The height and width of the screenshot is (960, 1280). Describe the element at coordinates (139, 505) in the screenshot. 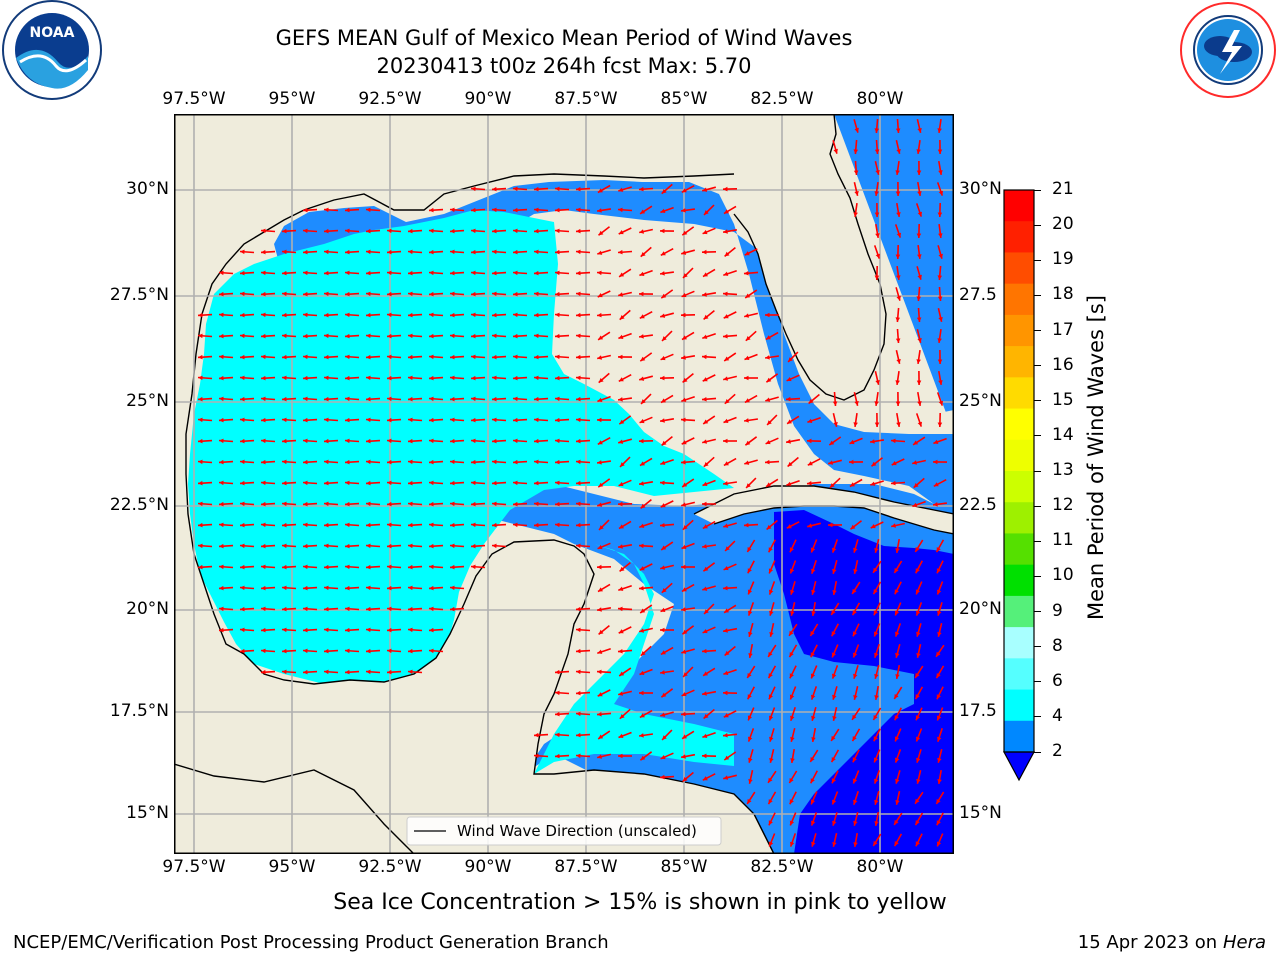

I see `lat-label-left: 22.5°N` at that location.